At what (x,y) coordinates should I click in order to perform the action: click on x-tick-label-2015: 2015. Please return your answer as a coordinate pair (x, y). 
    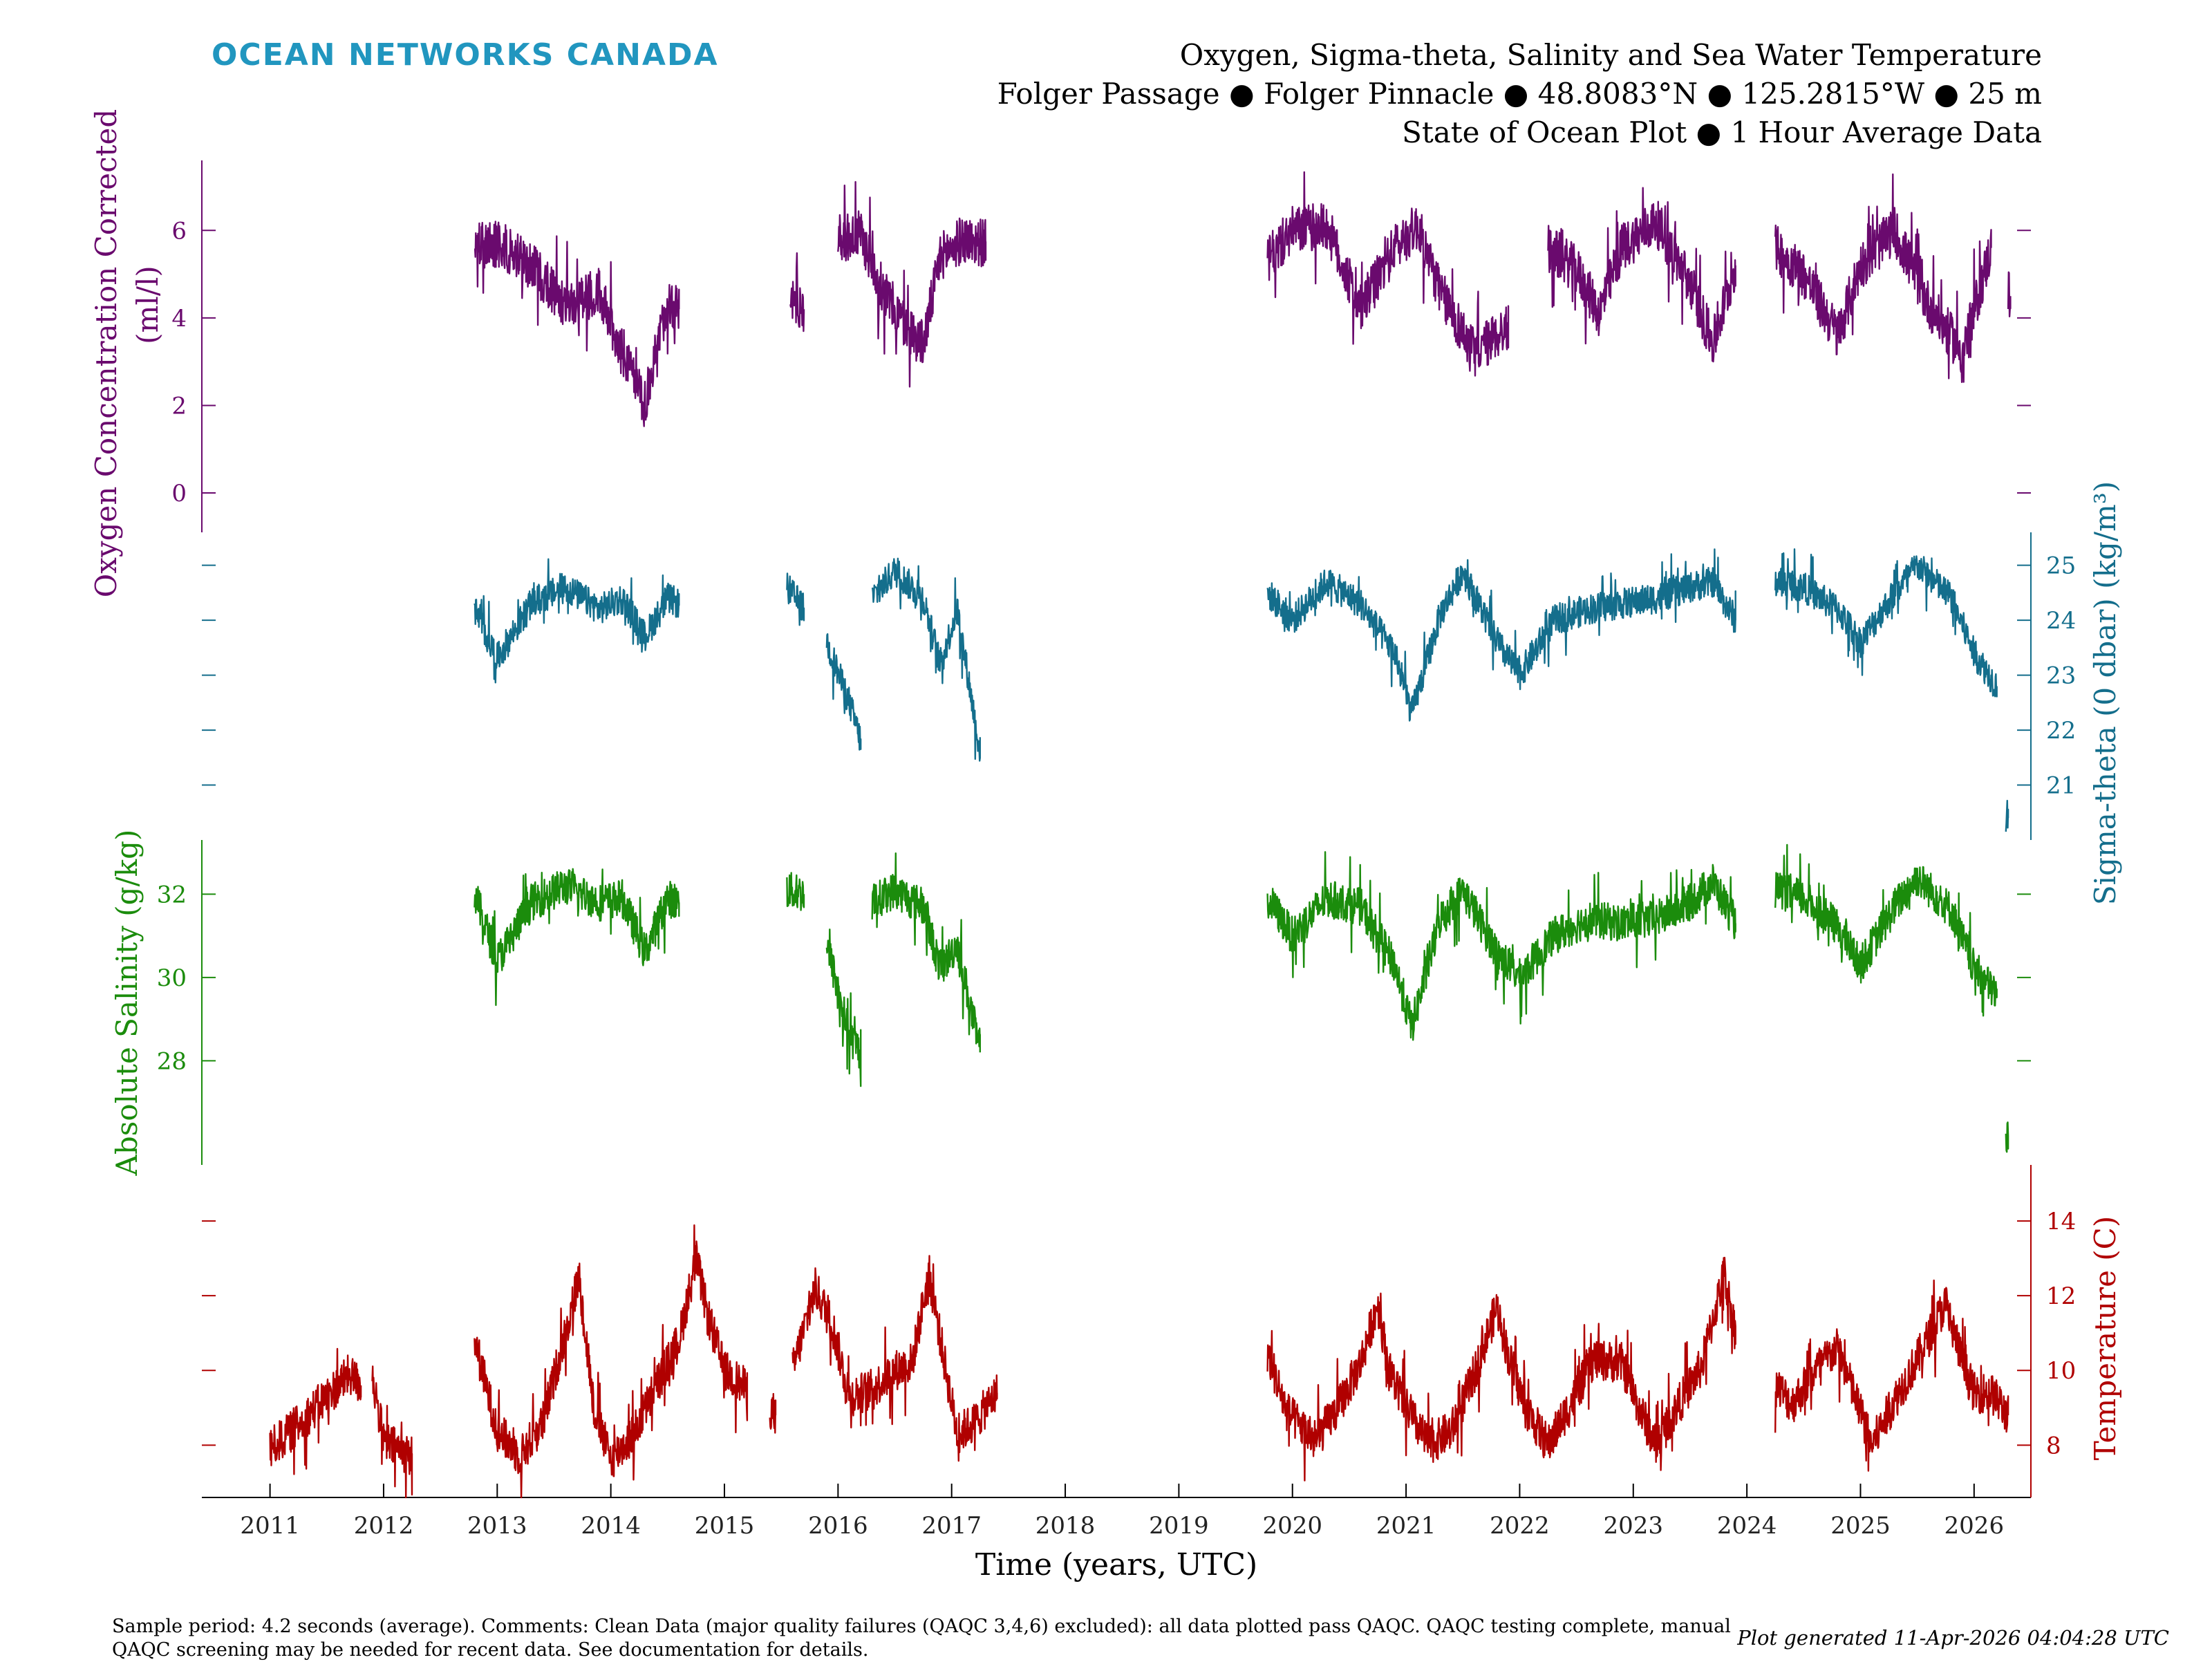
    Looking at the image, I should click on (725, 1526).